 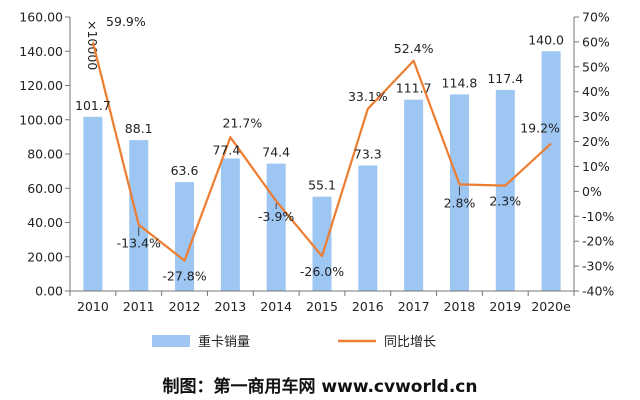 I want to click on legend-bar-swatch, so click(x=171, y=341).